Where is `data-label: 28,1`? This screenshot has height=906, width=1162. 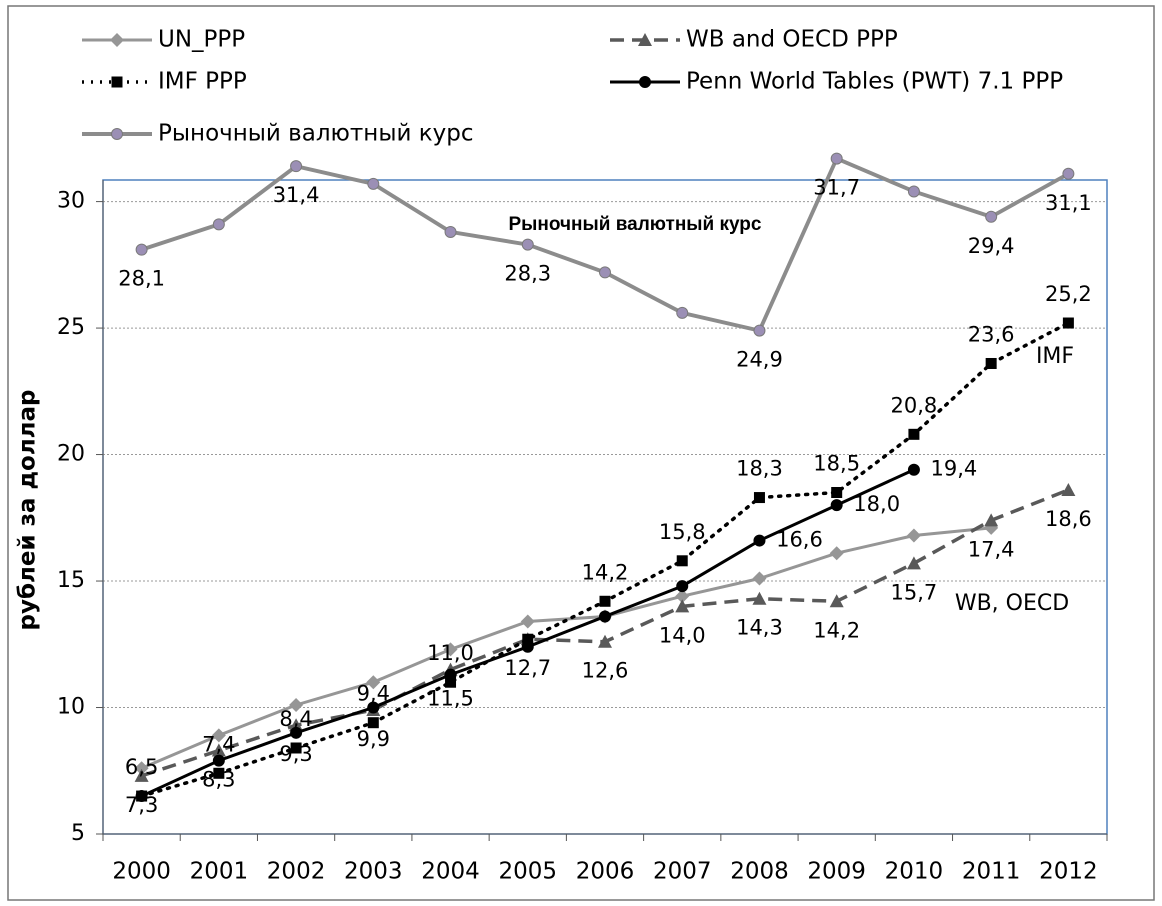 data-label: 28,1 is located at coordinates (141, 279).